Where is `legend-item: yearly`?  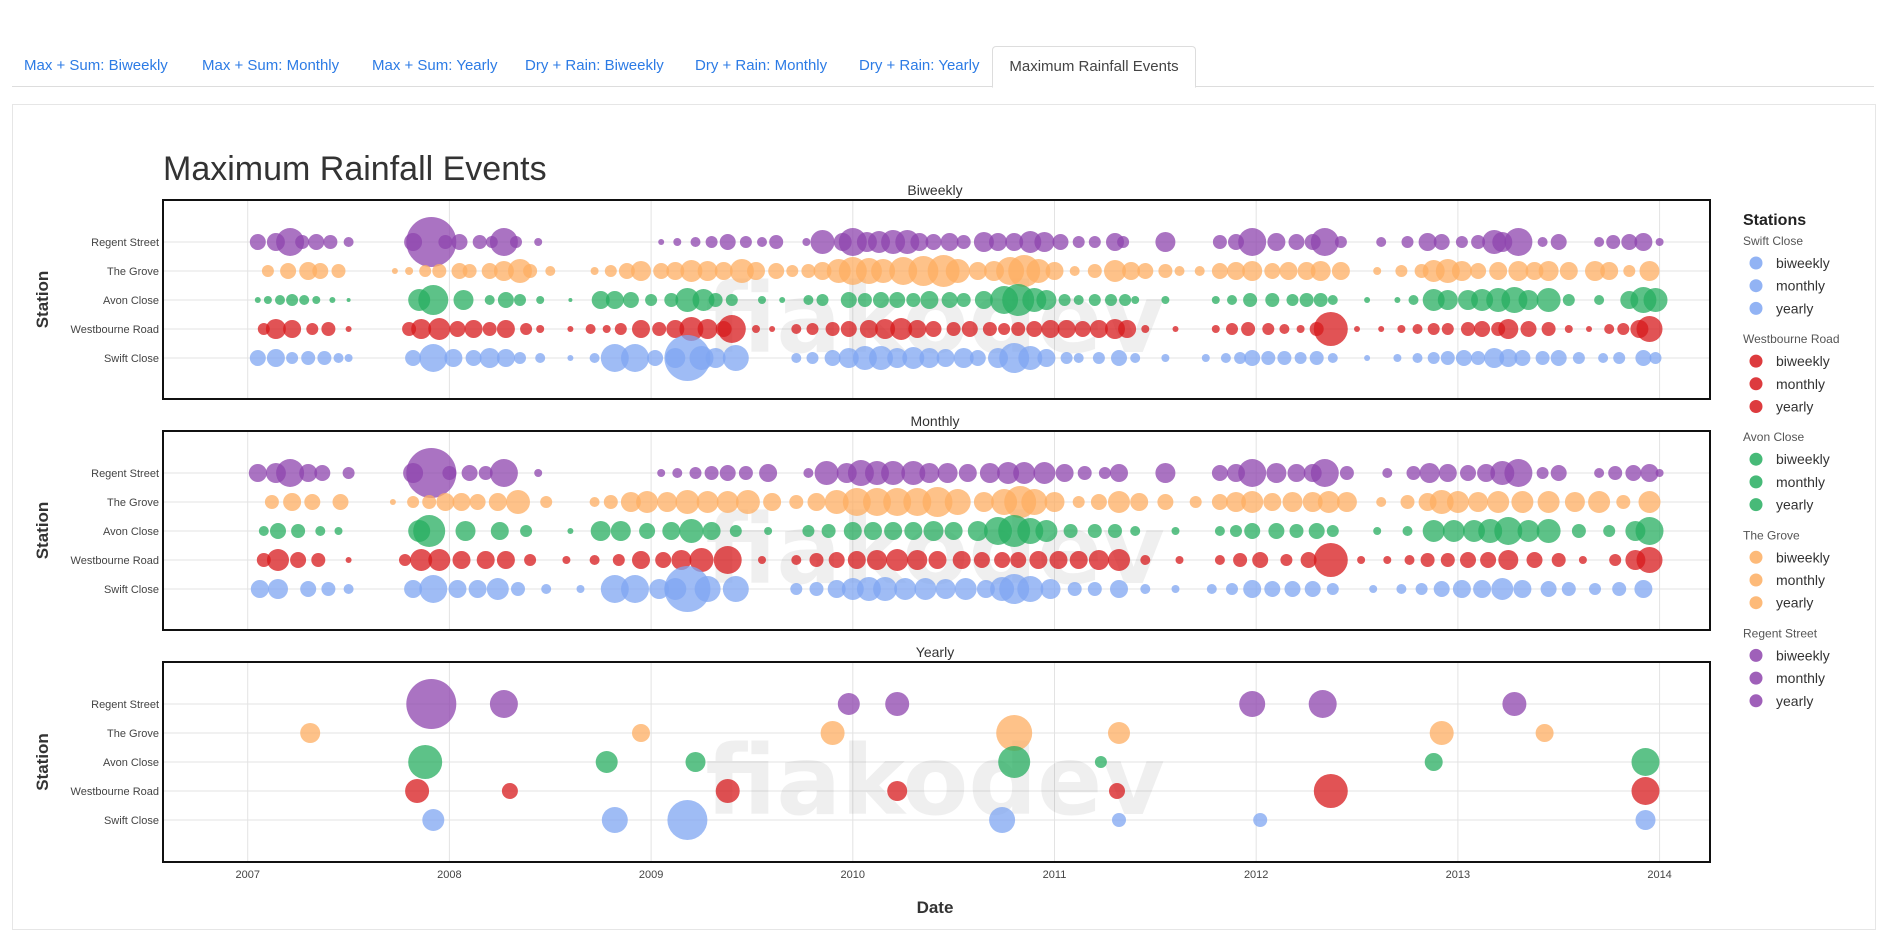 legend-item: yearly is located at coordinates (1781, 505).